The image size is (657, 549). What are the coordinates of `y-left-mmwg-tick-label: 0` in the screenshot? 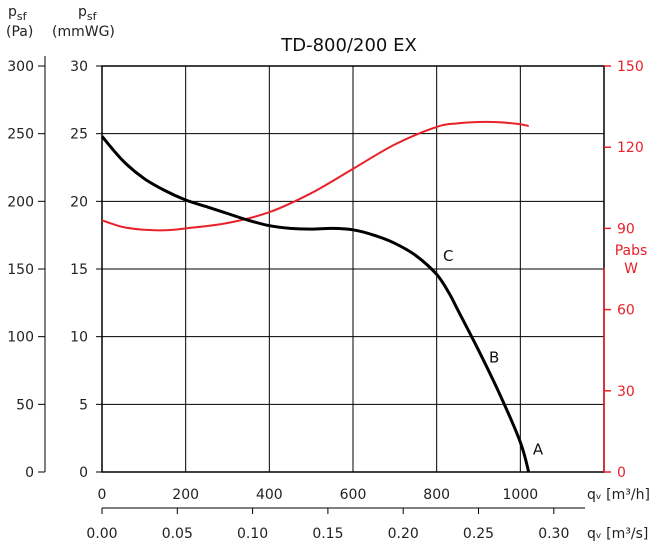 It's located at (83, 473).